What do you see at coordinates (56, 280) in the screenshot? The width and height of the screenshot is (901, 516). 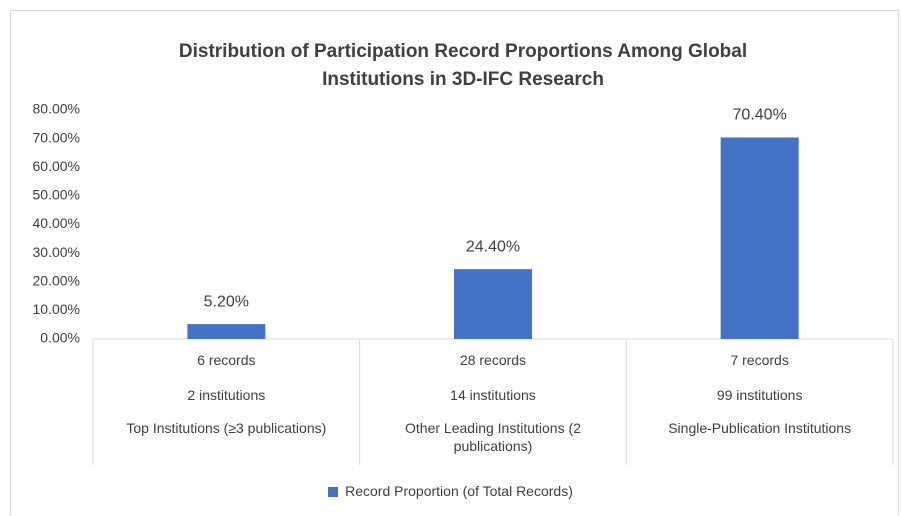 I see `y-tick-label: 20.00%` at bounding box center [56, 280].